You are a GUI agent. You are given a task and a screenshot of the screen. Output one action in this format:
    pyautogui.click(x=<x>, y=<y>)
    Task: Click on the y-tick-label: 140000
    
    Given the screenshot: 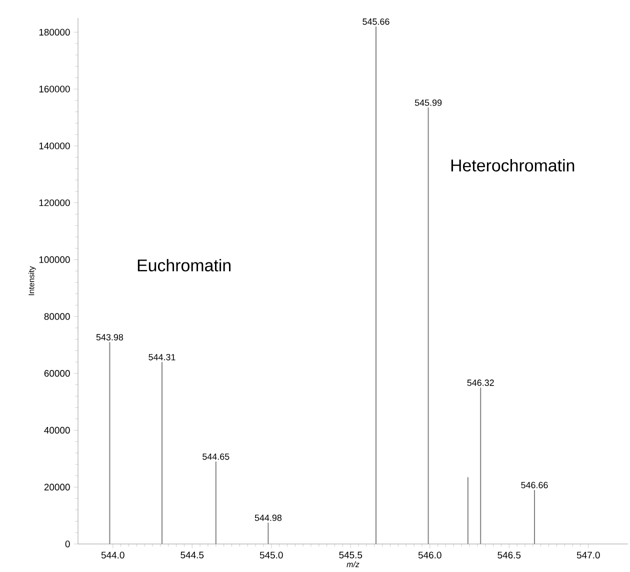 What is the action you would take?
    pyautogui.click(x=54, y=146)
    